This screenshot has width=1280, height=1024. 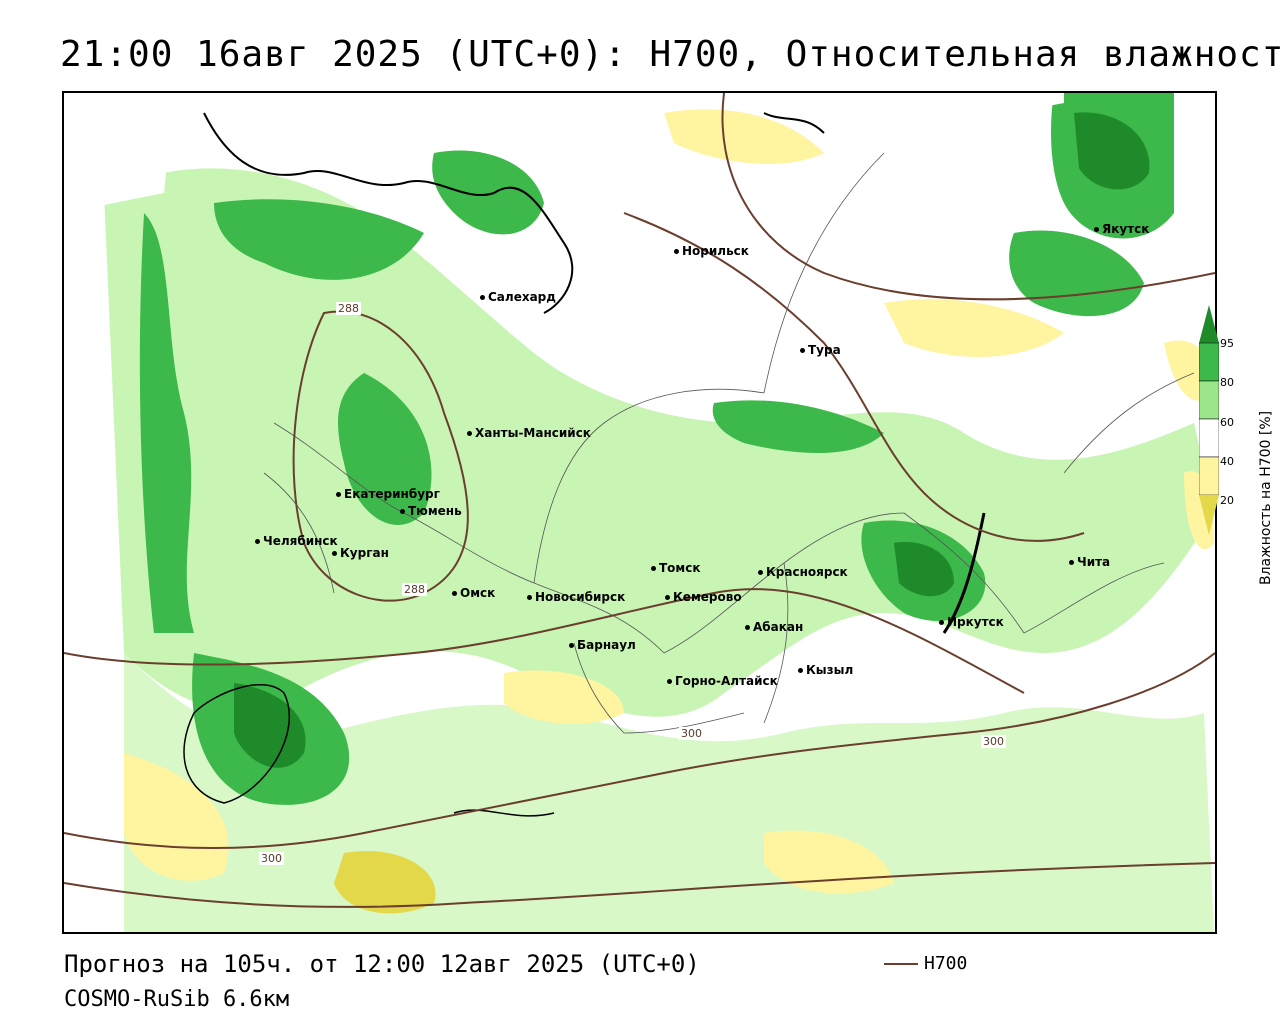 What do you see at coordinates (529, 433) in the screenshot?
I see `city-label: Ханты-Мансийск` at bounding box center [529, 433].